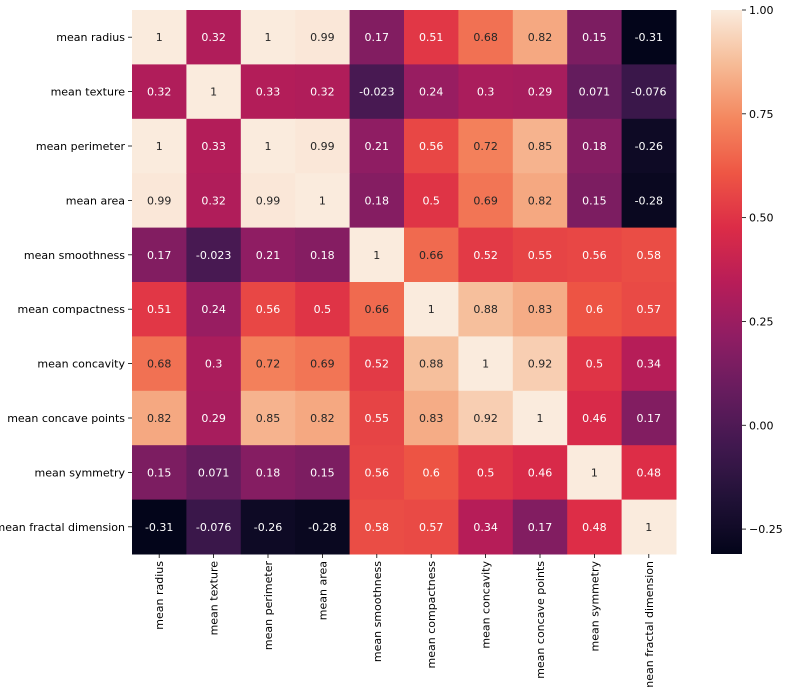 The width and height of the screenshot is (787, 691). Describe the element at coordinates (323, 527) in the screenshot. I see `heatmap-cell-r9-c3` at that location.